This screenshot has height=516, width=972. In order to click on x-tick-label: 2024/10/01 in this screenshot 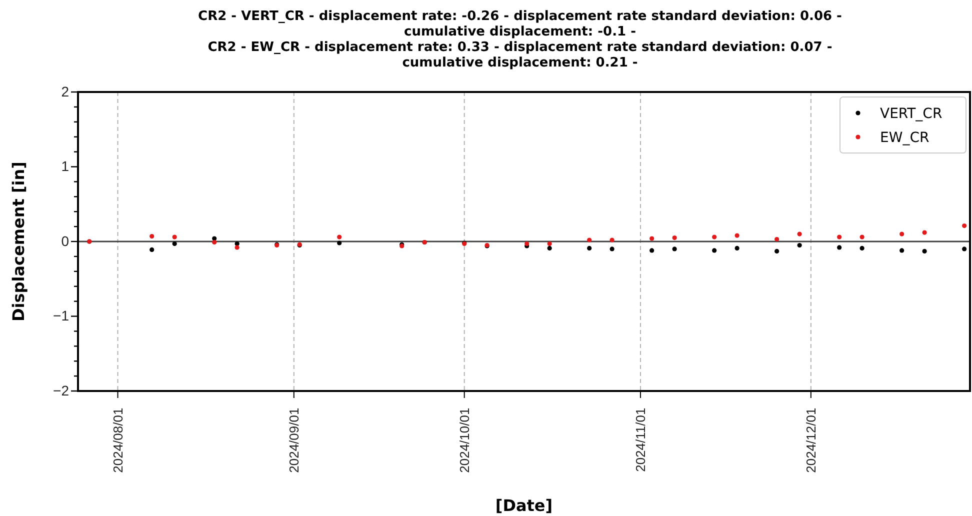, I will do `click(464, 440)`.